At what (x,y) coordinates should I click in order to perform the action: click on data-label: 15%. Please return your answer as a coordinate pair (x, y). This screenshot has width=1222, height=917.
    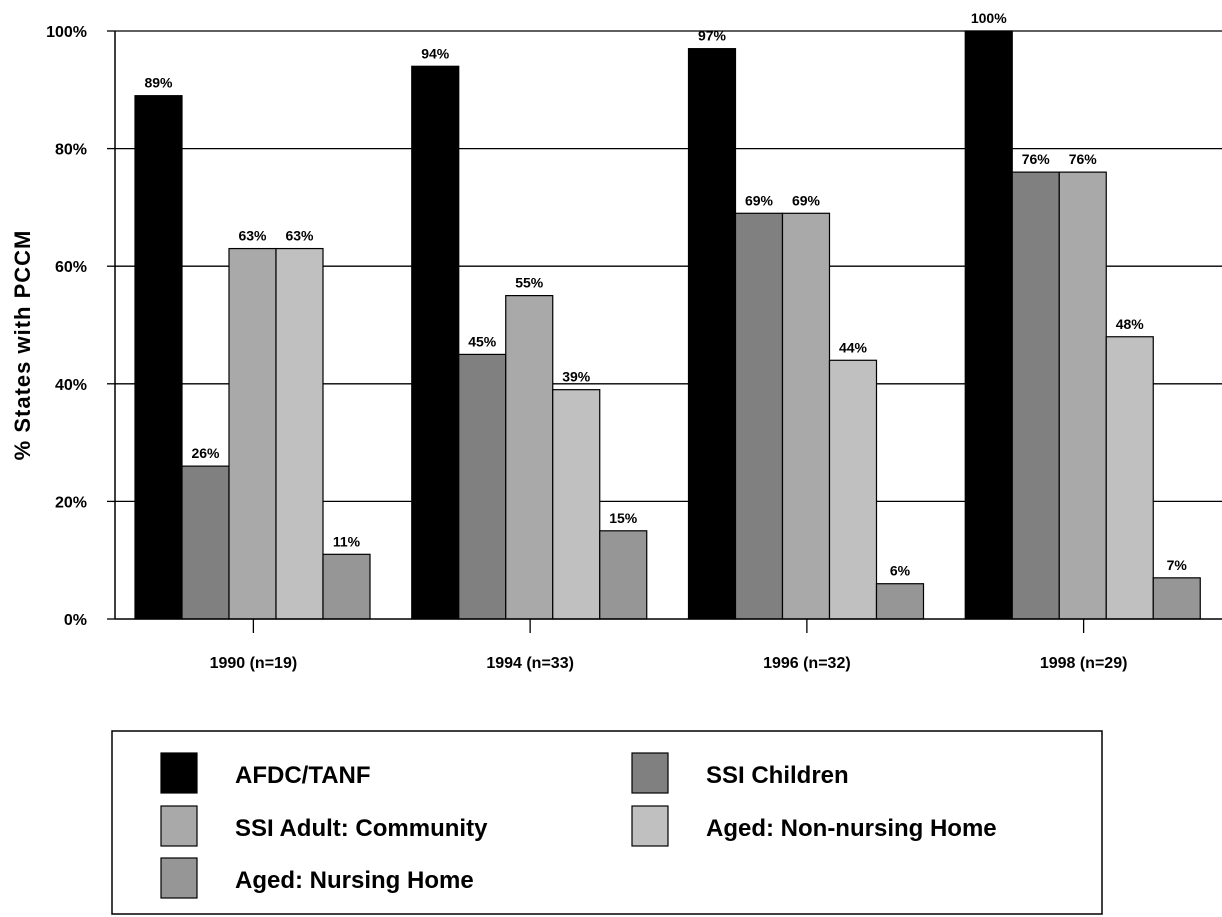
    Looking at the image, I should click on (623, 518).